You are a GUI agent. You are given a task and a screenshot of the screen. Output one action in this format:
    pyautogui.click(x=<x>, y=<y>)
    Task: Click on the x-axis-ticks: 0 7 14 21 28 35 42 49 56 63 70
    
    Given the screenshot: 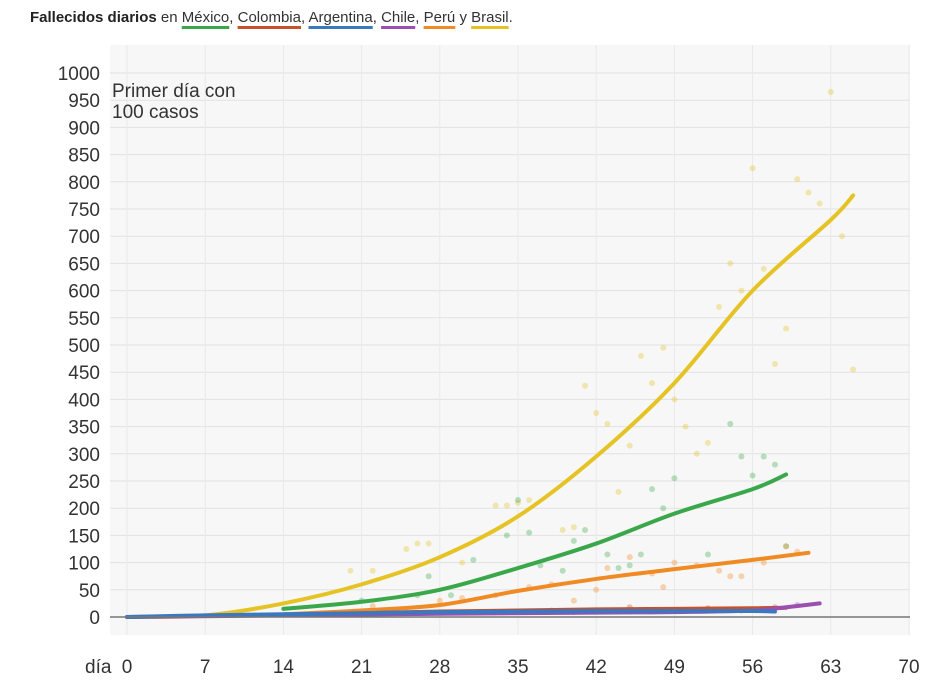 What is the action you would take?
    pyautogui.click(x=521, y=667)
    